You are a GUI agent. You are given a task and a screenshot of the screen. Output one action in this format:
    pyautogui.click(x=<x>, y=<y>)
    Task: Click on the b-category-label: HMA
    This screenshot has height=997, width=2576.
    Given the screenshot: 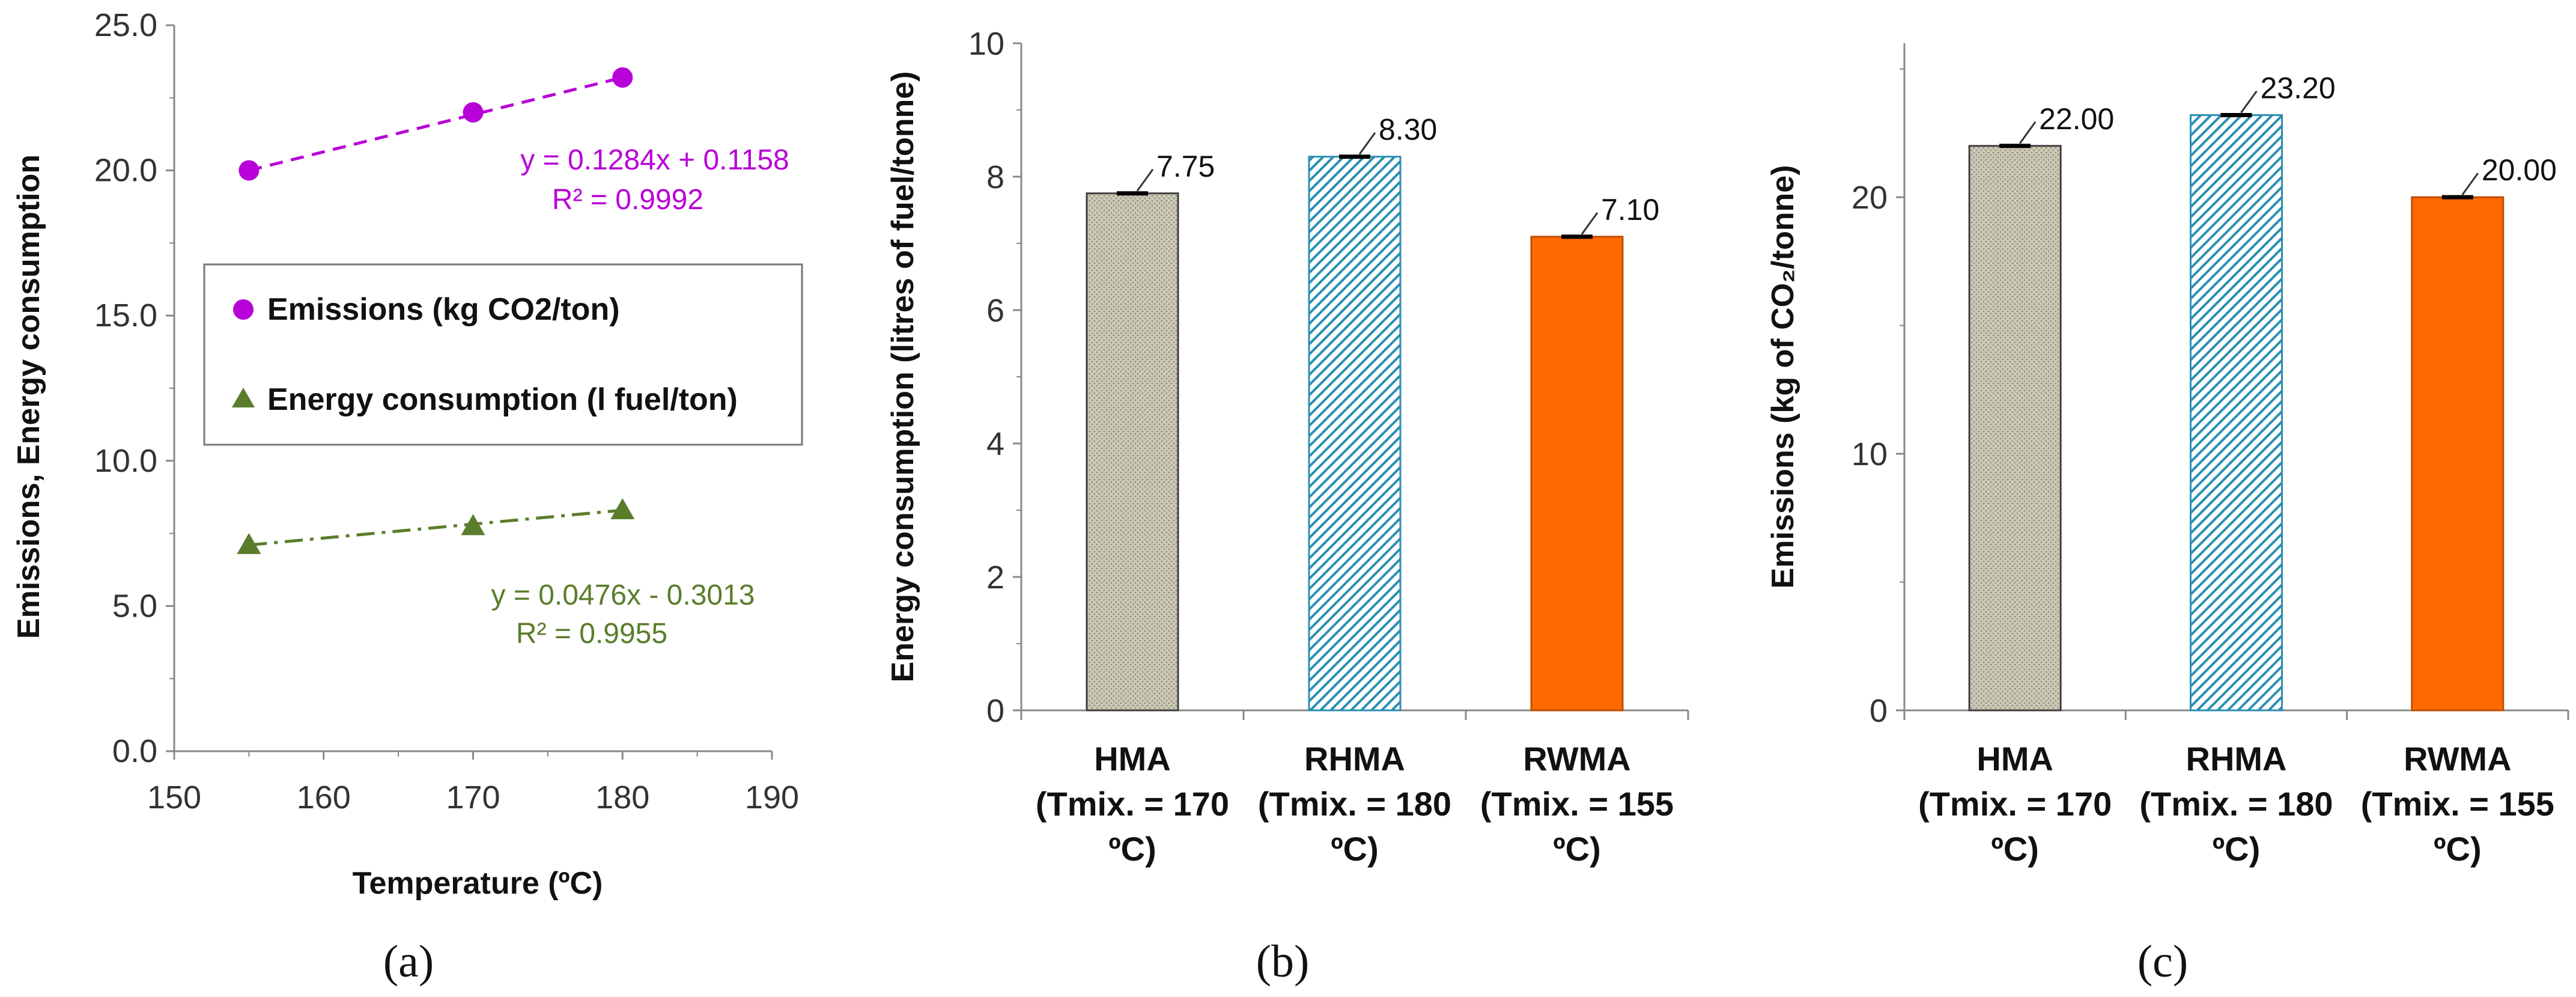 What is the action you would take?
    pyautogui.click(x=1132, y=759)
    